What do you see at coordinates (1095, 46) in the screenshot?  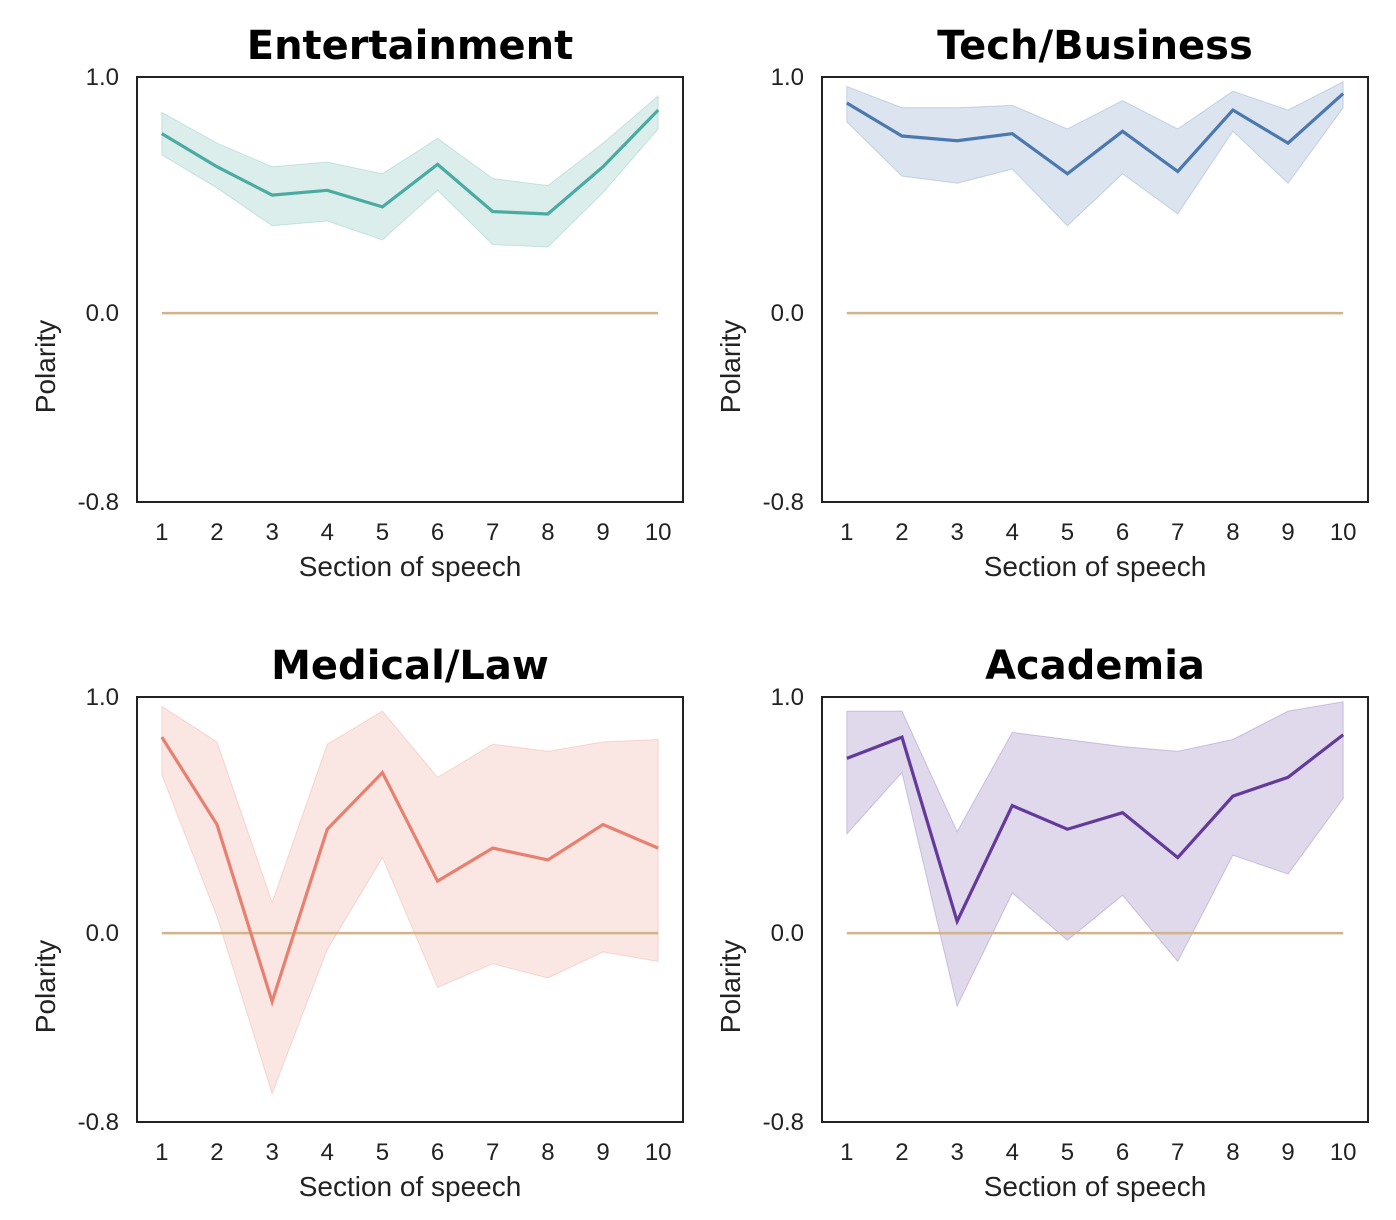 I see `chart-title: Tech/Business` at bounding box center [1095, 46].